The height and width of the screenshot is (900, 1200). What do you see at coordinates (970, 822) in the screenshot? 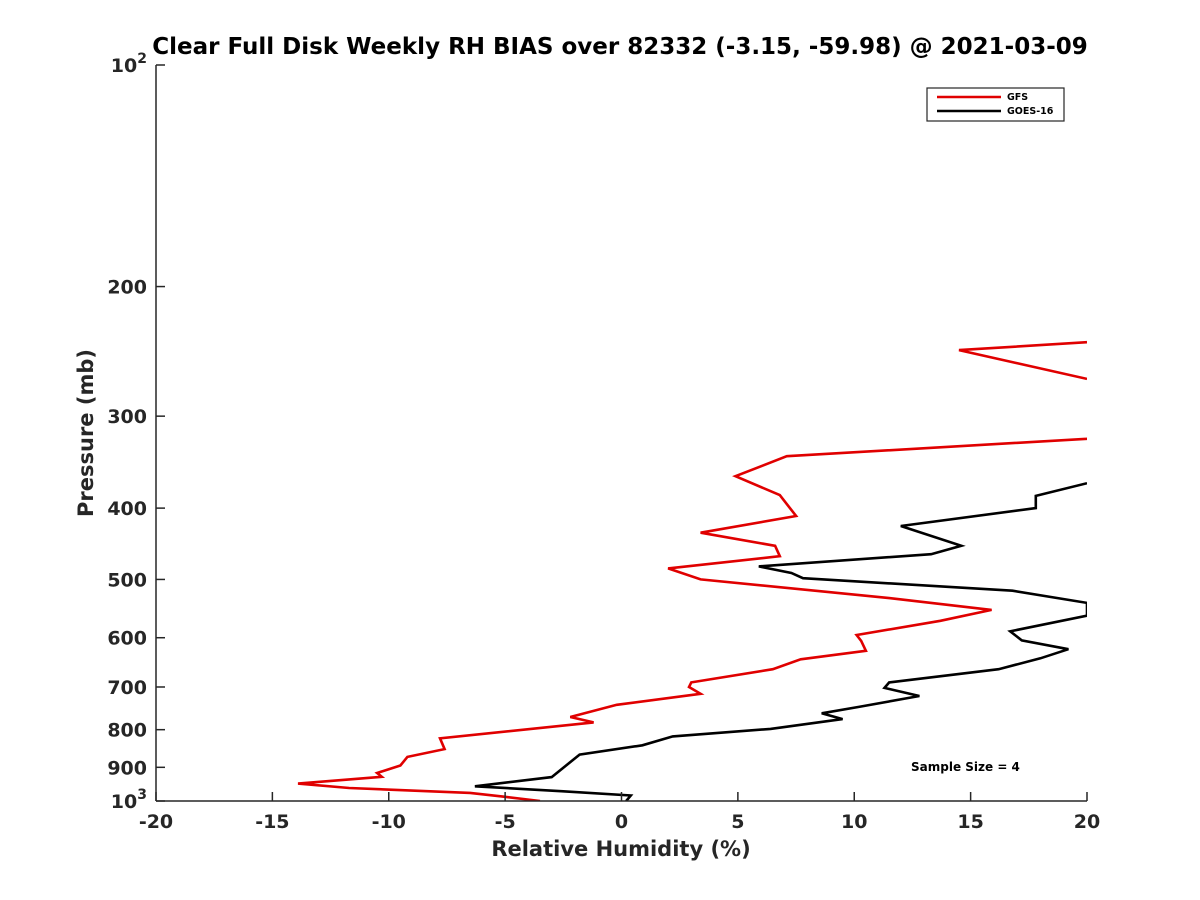
I see `x-tick-label: 15` at bounding box center [970, 822].